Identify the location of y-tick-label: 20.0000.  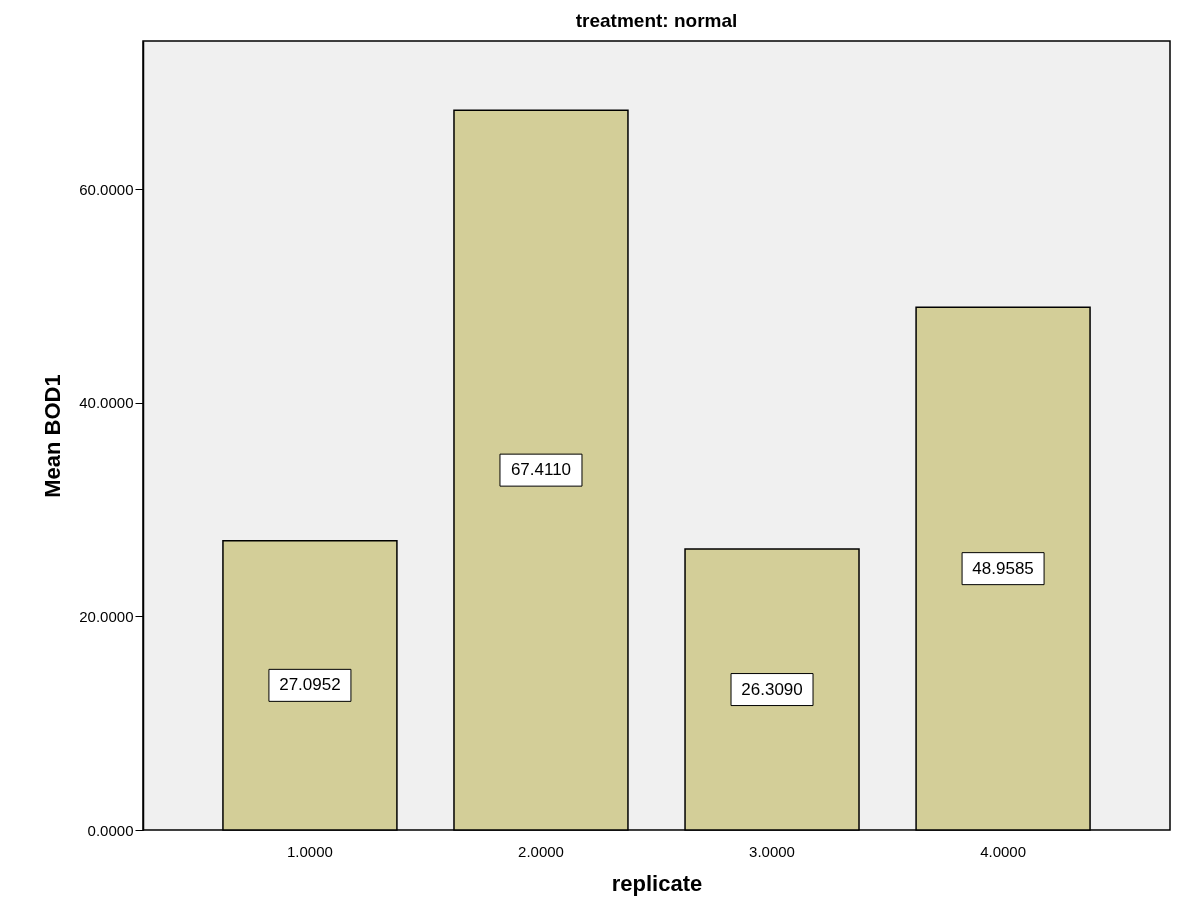
(106, 616).